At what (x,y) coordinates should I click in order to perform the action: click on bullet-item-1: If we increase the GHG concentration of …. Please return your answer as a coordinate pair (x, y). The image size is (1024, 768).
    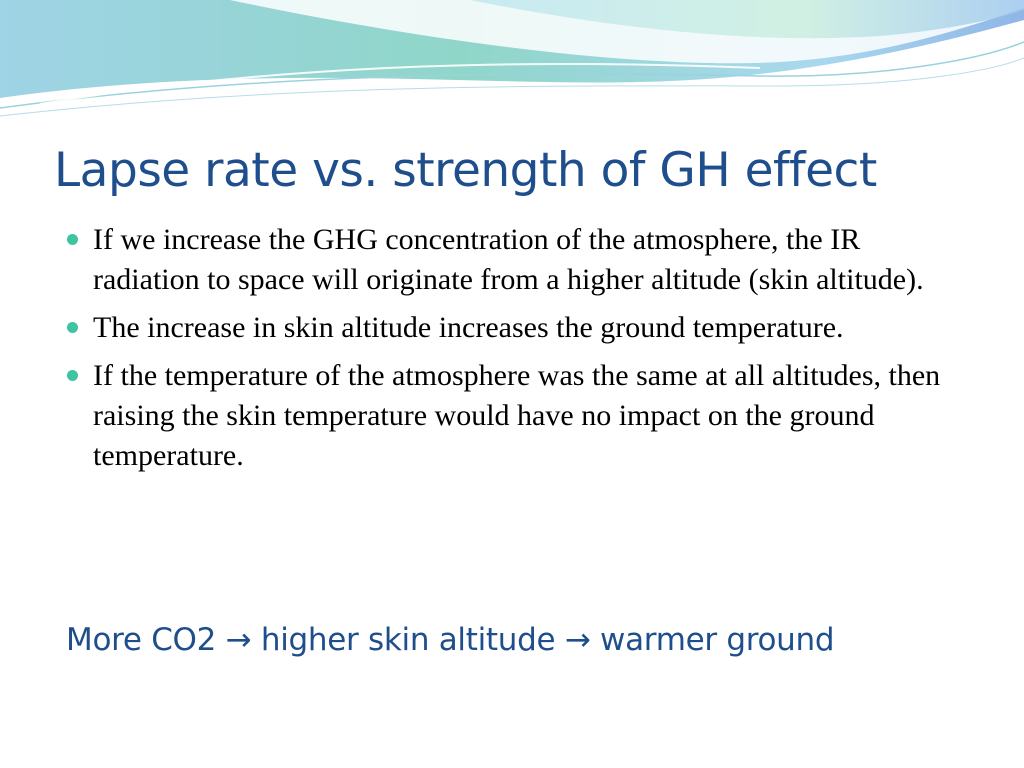
    Looking at the image, I should click on (519, 260).